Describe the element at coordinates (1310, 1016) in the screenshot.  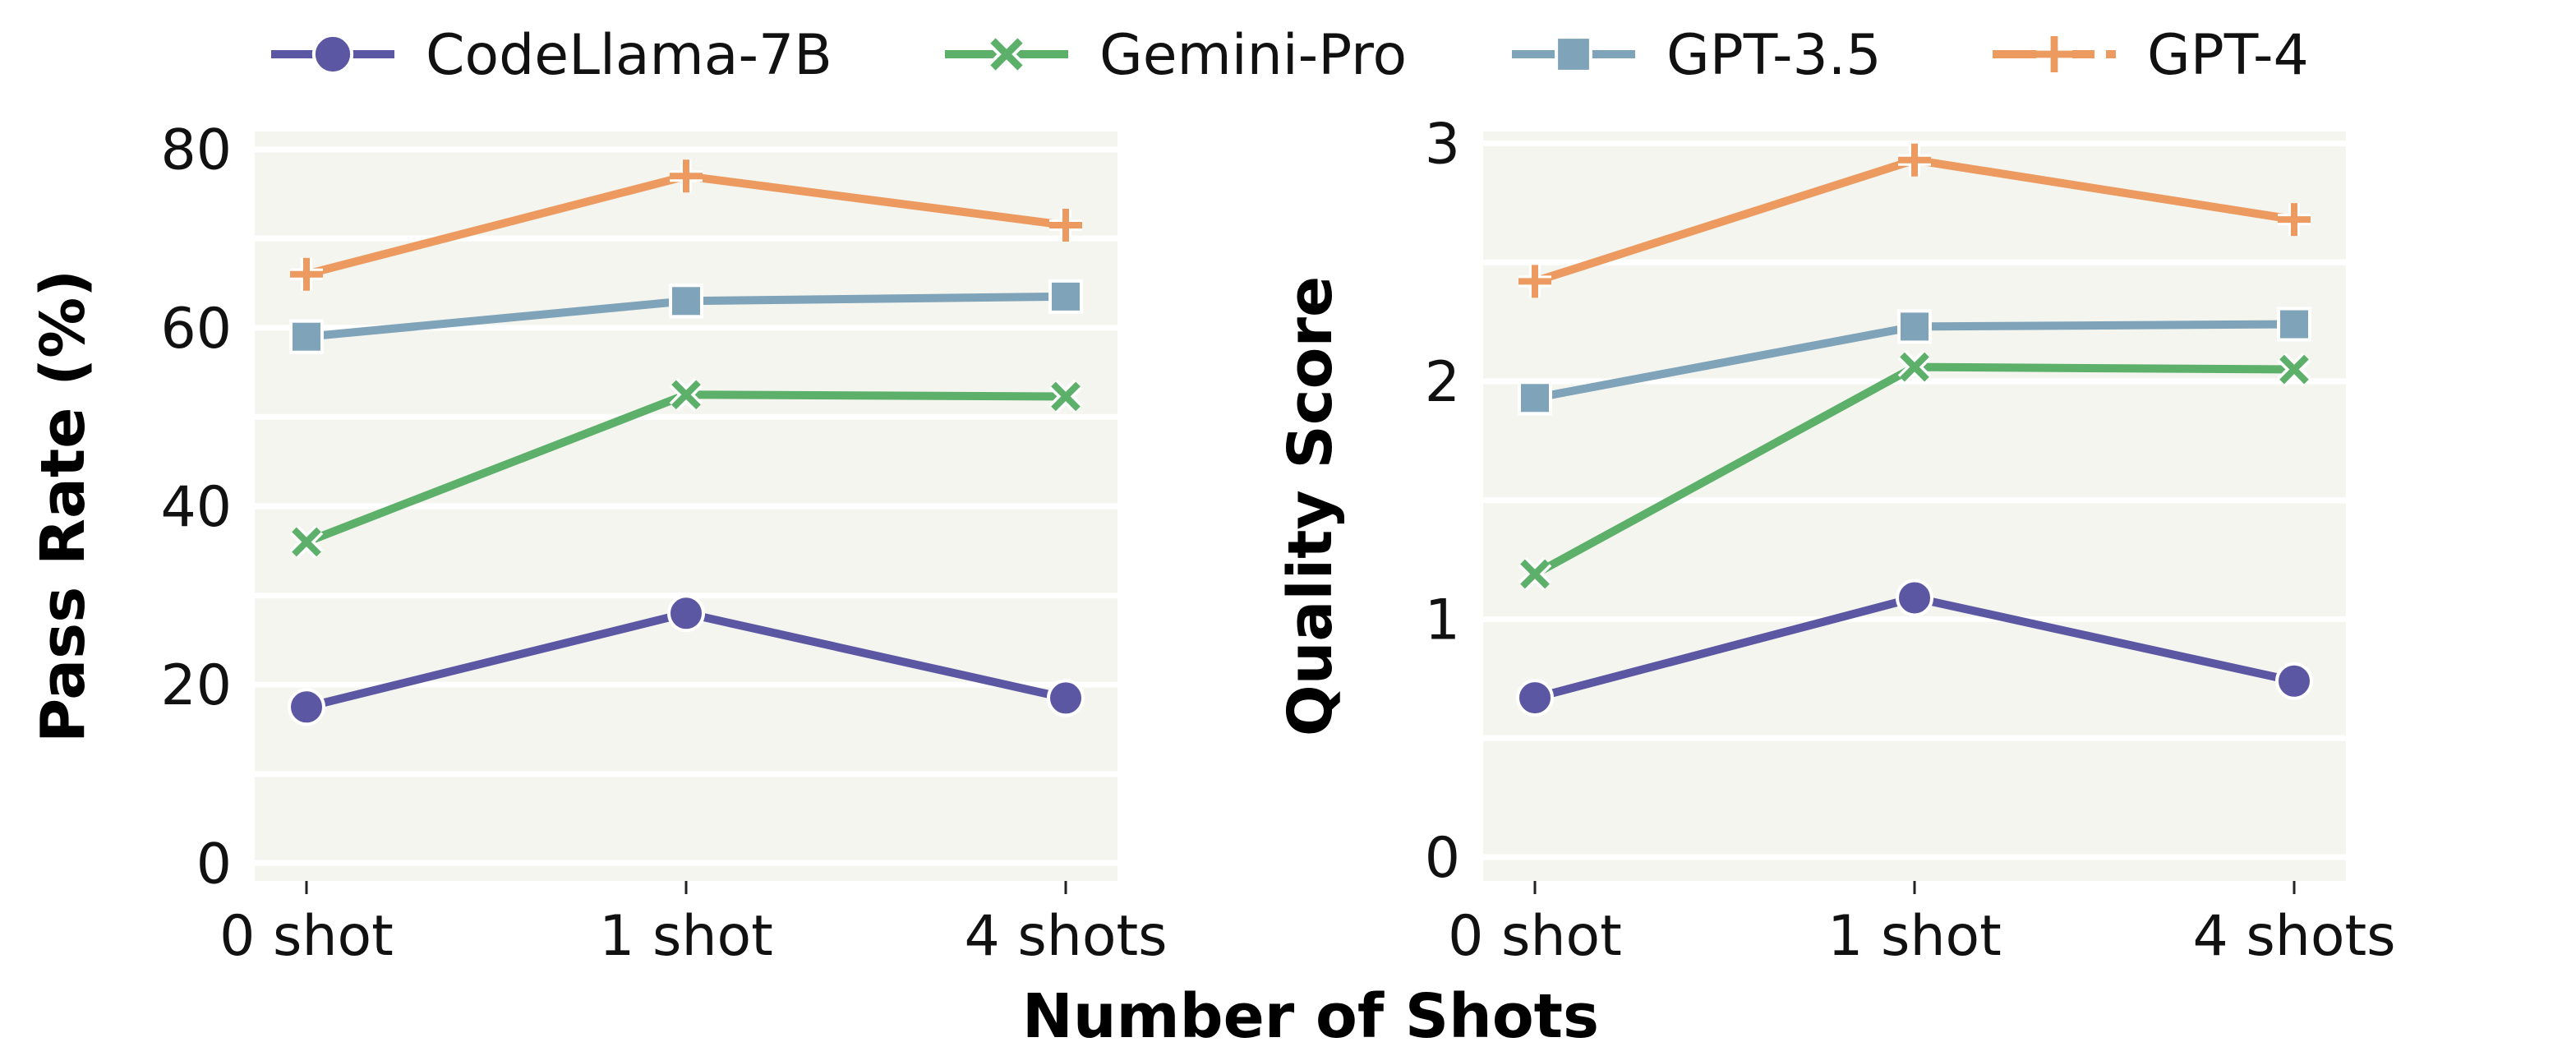
I see `x-axis-title: Number of Shots` at that location.